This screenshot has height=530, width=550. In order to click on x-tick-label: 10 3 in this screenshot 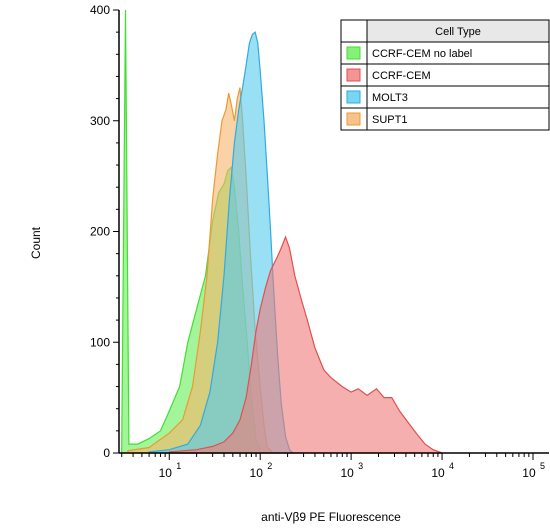, I will do `click(351, 470)`.